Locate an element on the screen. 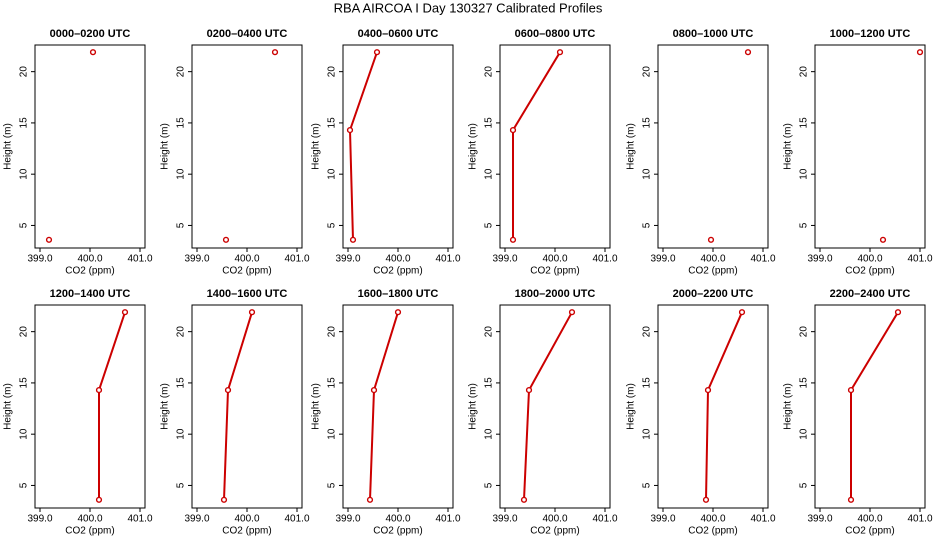 The width and height of the screenshot is (936, 540). panel-title: 1000–1200 UTC is located at coordinates (870, 34).